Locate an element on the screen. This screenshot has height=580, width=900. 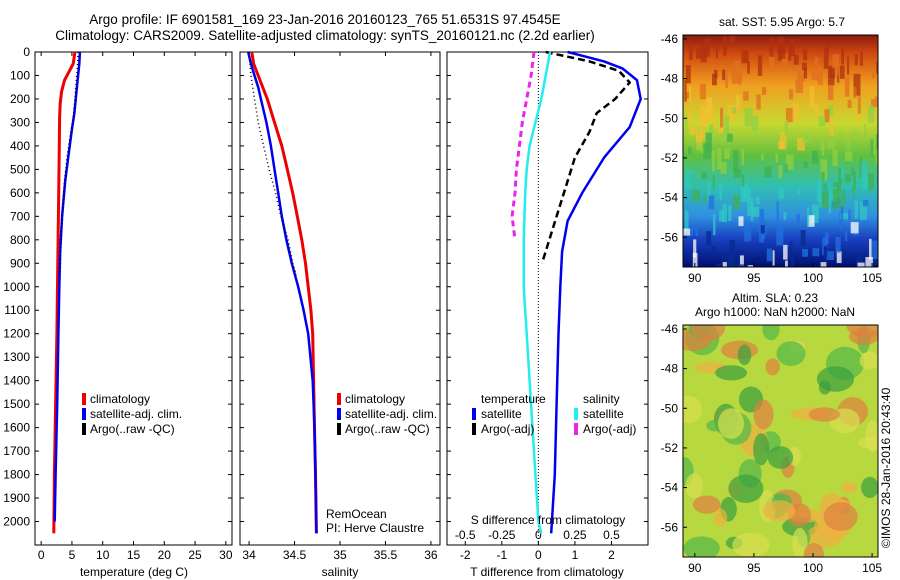
x-tick-label-secondary: 0.25 is located at coordinates (575, 535).